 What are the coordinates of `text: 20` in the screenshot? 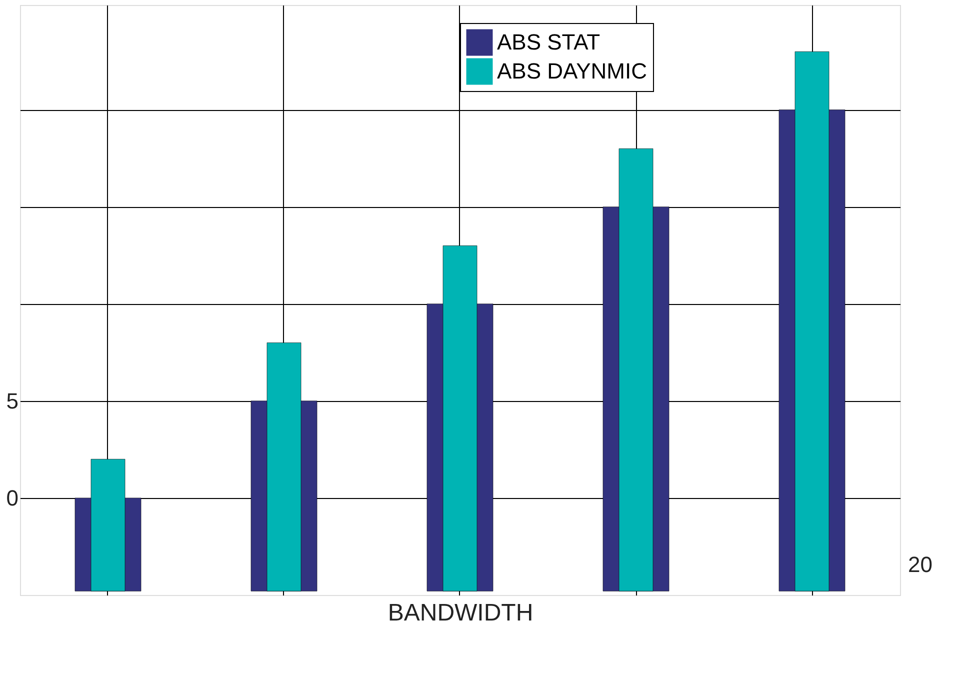 It's located at (920, 564).